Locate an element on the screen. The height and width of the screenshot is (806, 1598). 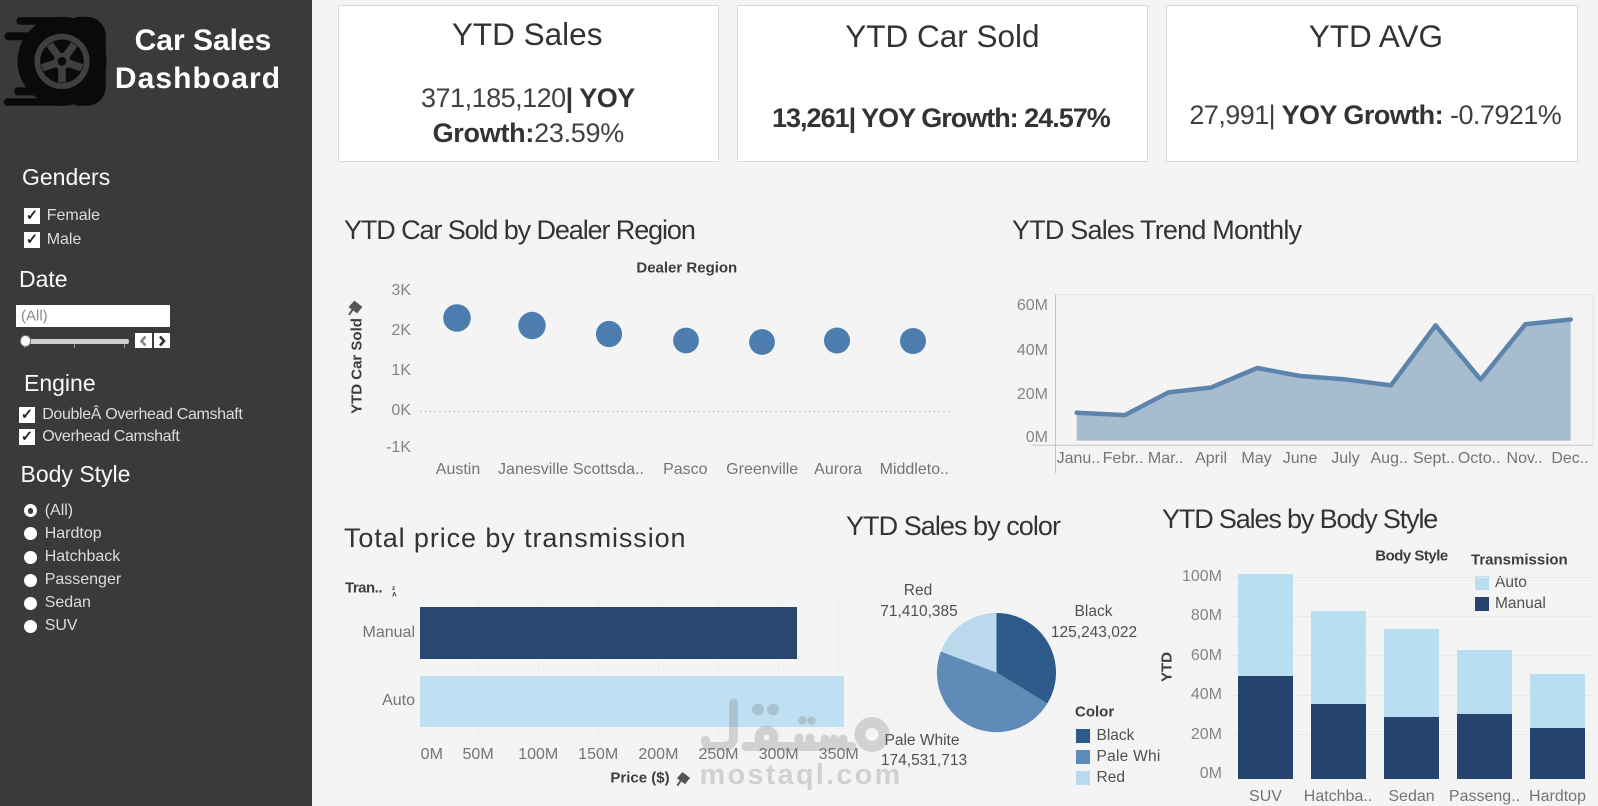
svg-text: z is located at coordinates (394, 588).